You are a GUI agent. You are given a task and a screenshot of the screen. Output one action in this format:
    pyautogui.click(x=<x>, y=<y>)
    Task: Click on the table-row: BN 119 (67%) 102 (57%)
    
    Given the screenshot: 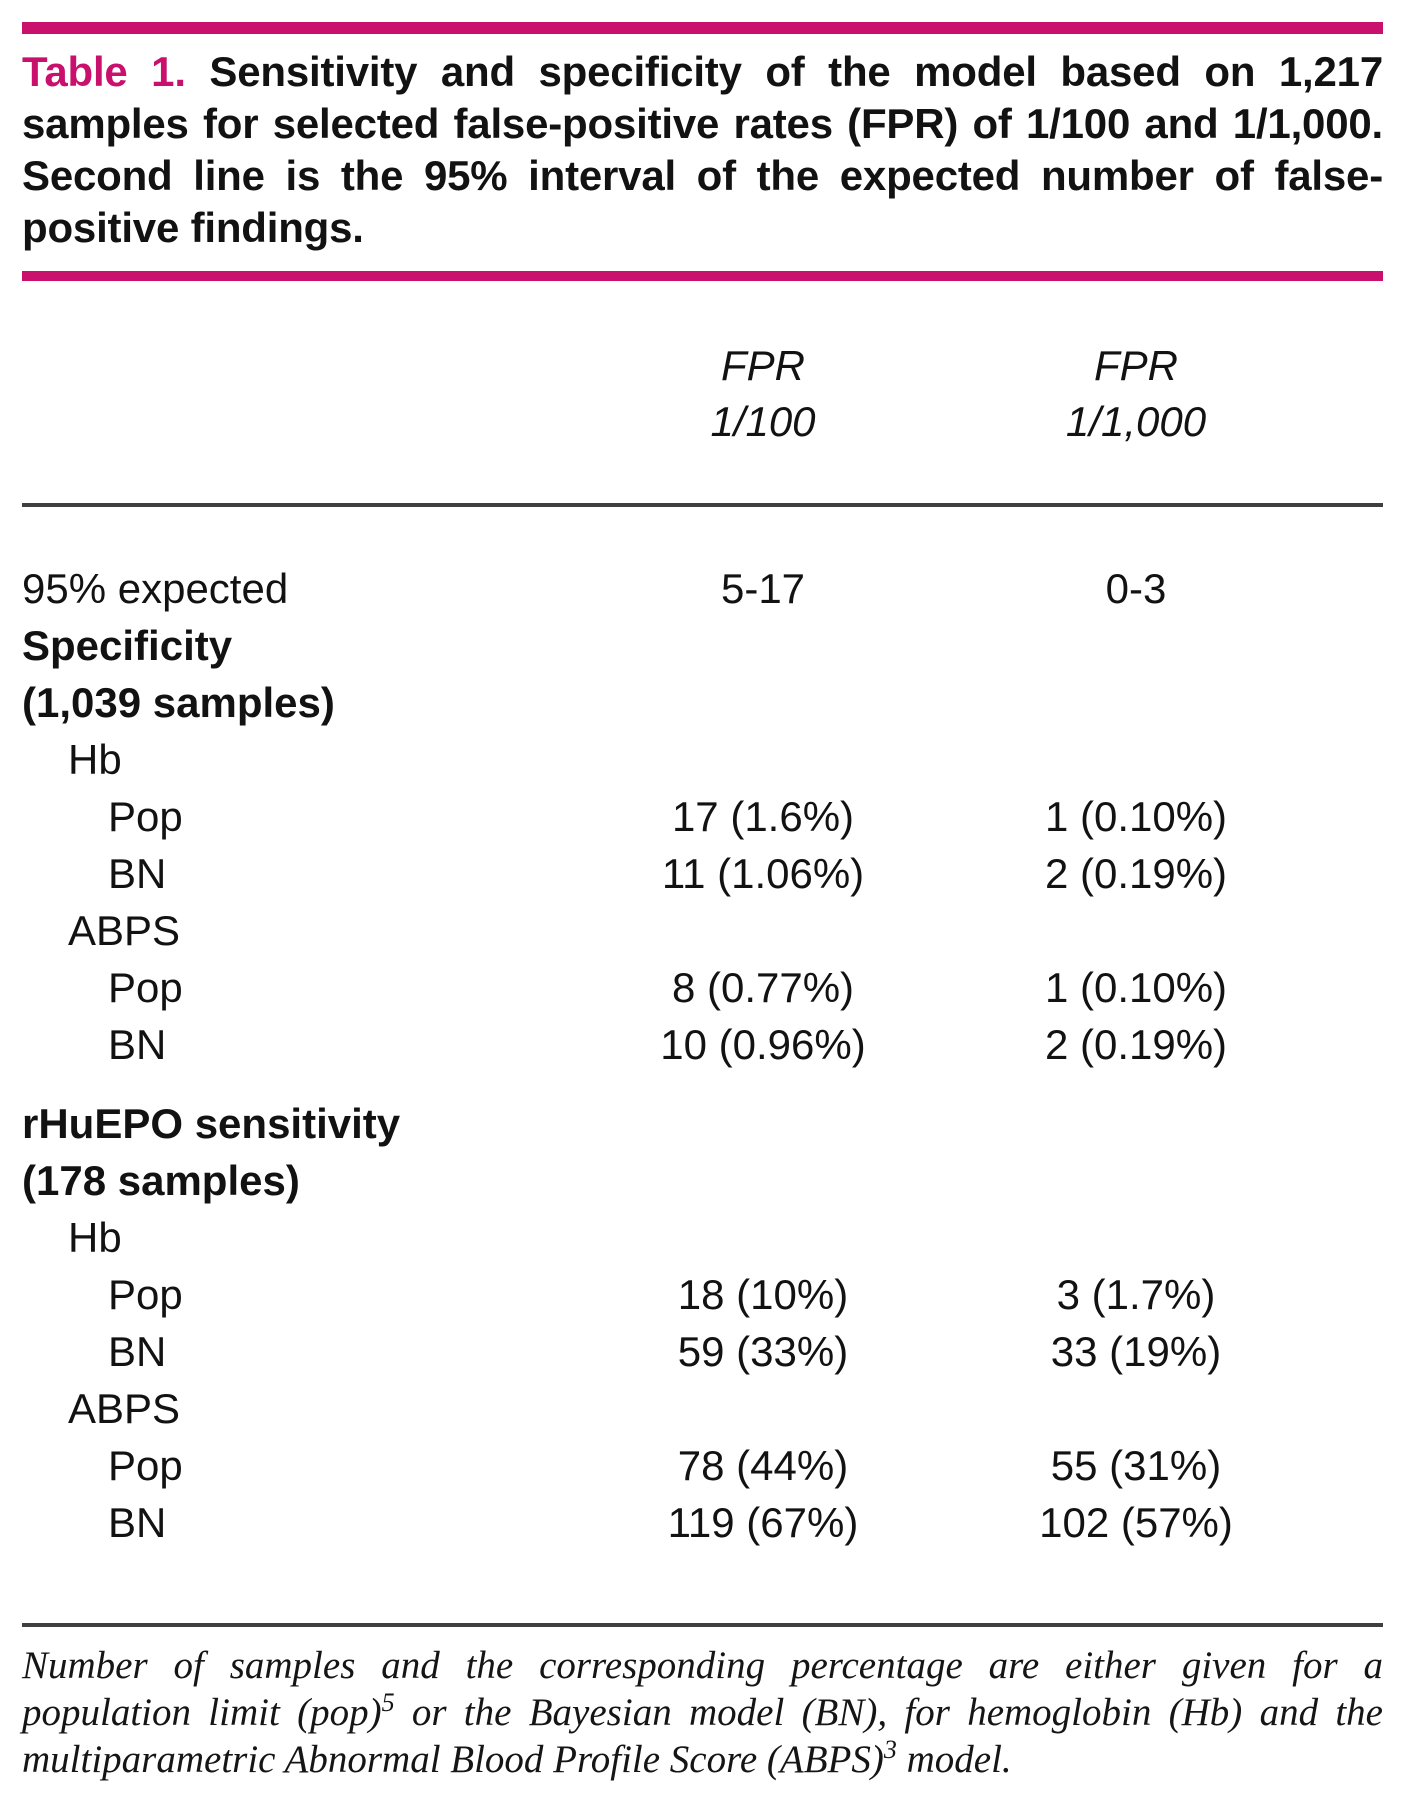 What is the action you would take?
    pyautogui.click(x=702, y=1522)
    